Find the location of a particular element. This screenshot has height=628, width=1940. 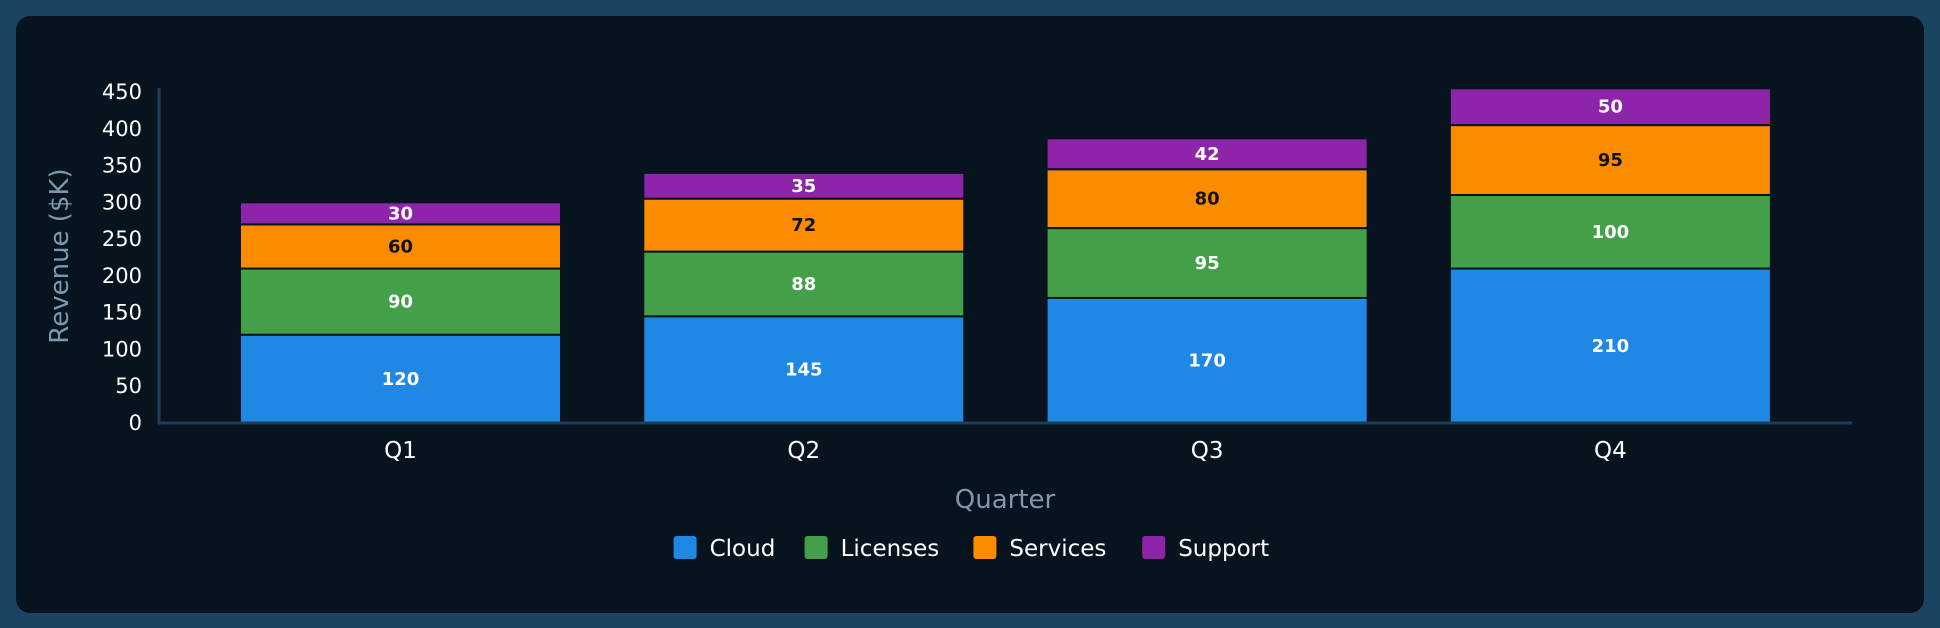

data-label: 120 is located at coordinates (401, 379).